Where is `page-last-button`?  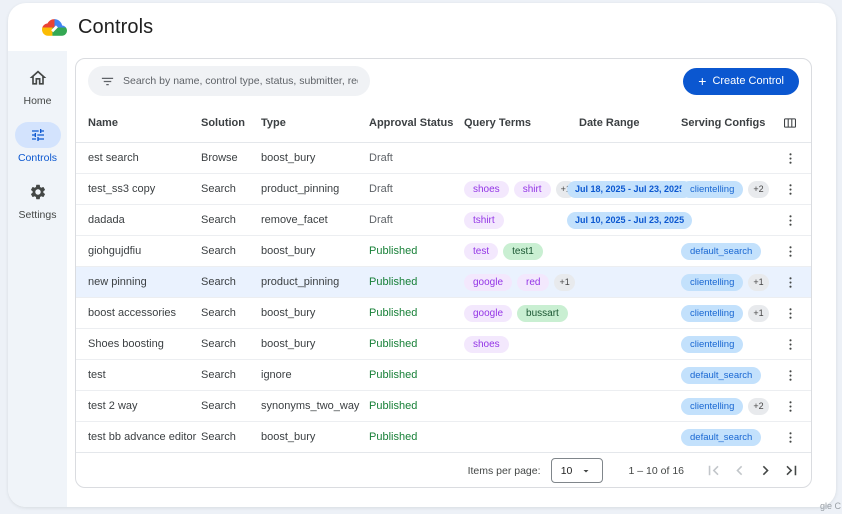
page-last-button is located at coordinates (791, 470).